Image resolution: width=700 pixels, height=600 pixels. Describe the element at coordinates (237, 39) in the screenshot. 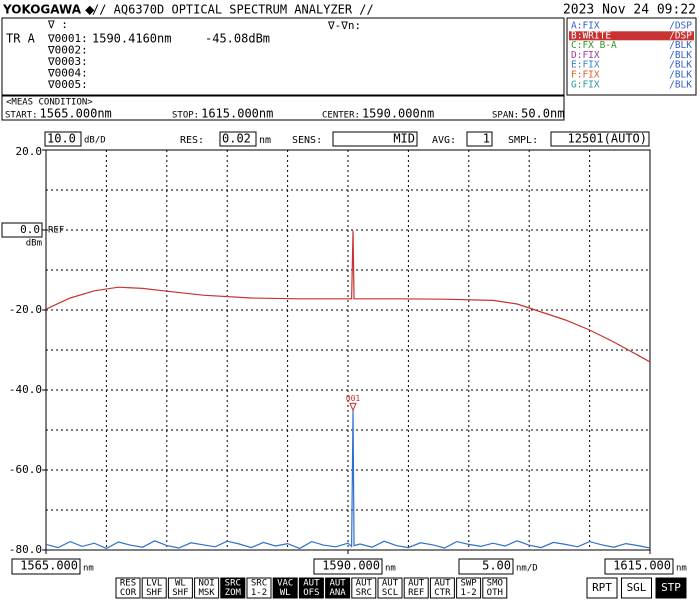

I see `marker-row-text: -45.08dBm` at that location.